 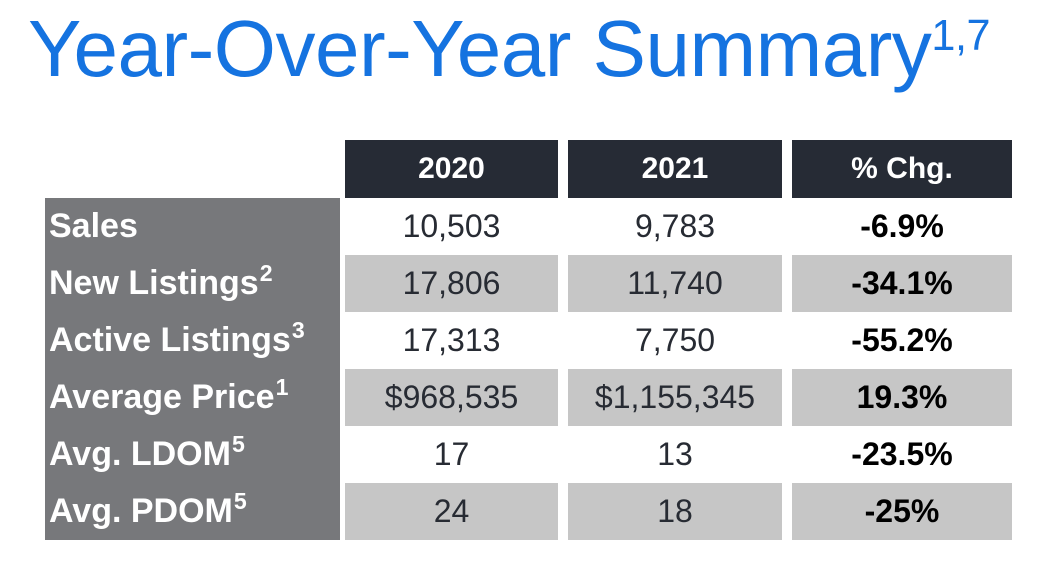 I want to click on cell-average-price-2021: $1,155,345, so click(x=670, y=397).